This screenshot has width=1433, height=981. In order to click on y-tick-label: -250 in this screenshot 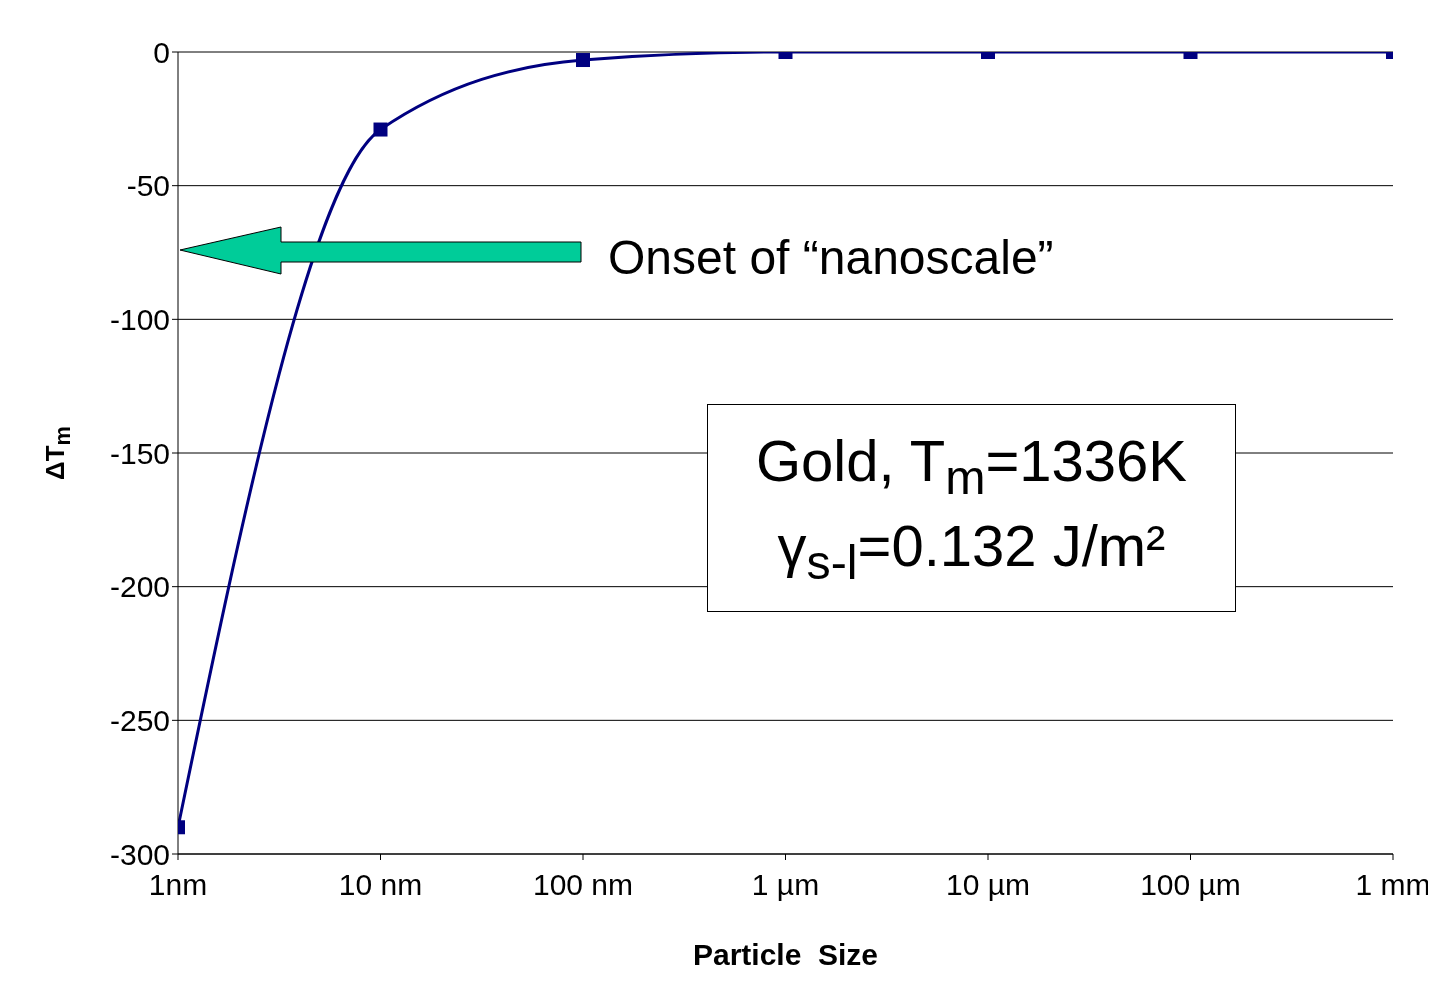, I will do `click(139, 720)`.